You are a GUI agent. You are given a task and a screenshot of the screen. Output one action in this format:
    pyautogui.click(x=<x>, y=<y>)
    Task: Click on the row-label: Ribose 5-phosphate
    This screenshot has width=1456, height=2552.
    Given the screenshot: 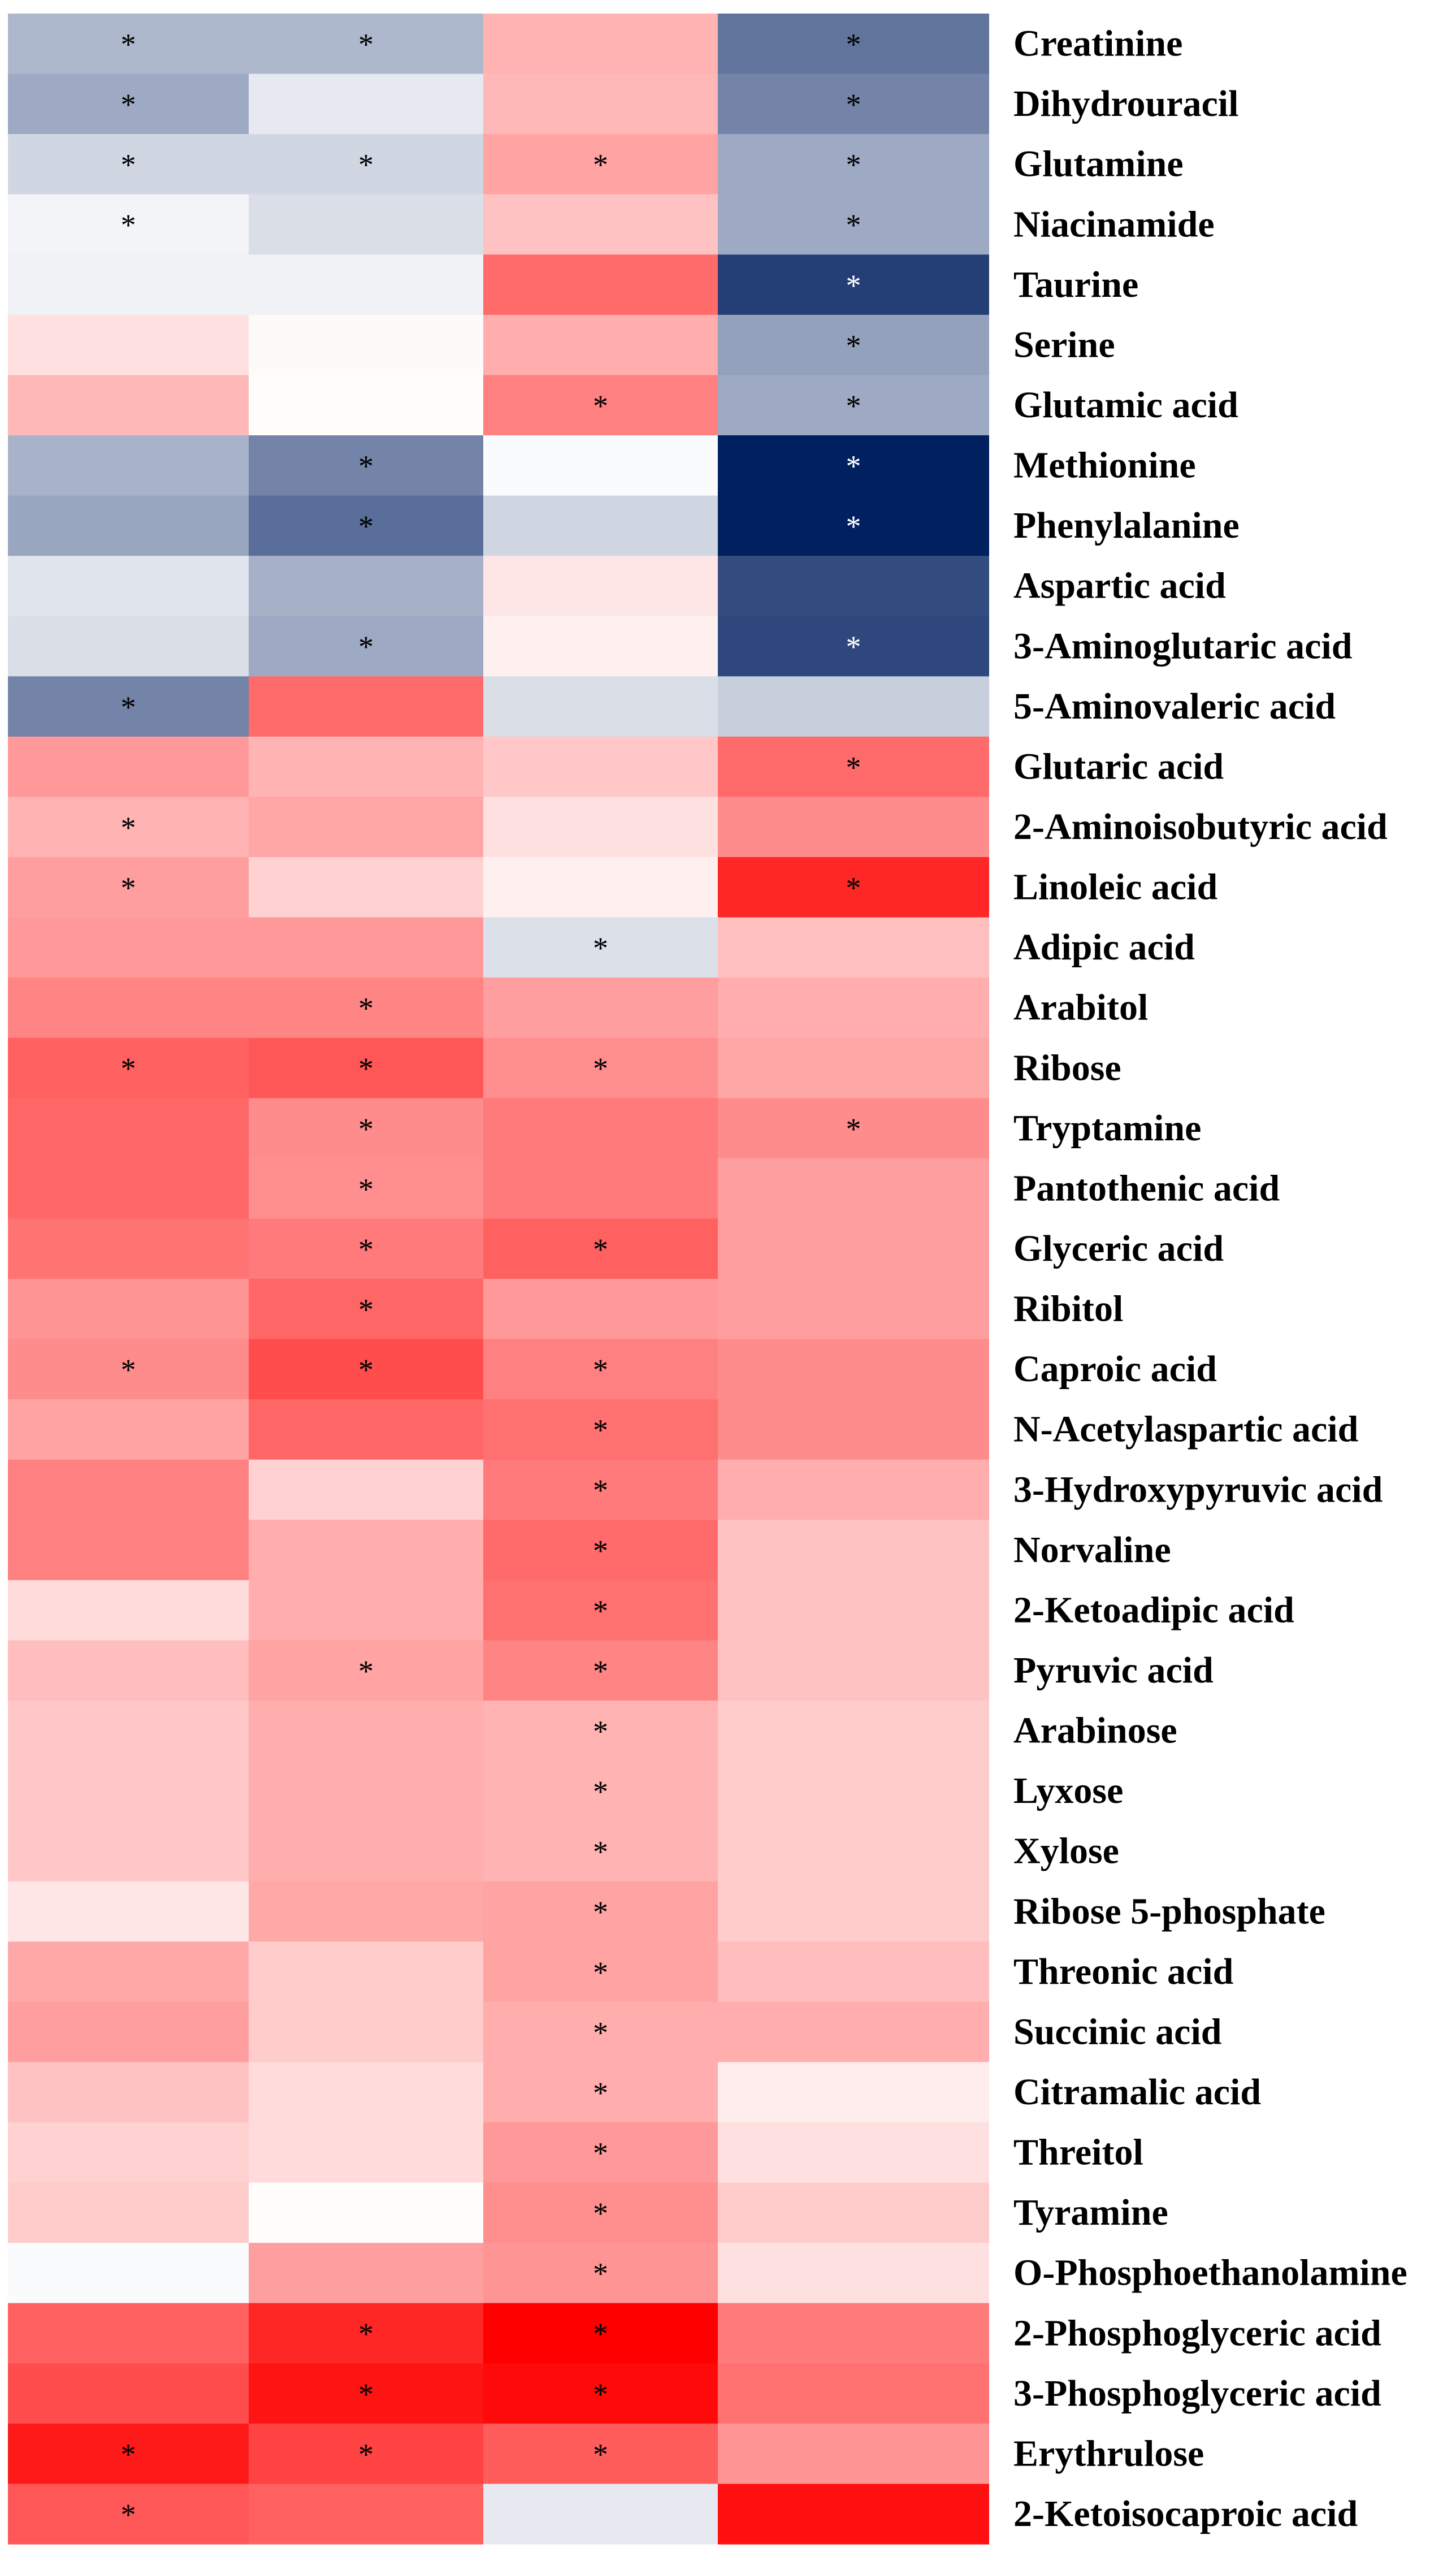 What is the action you would take?
    pyautogui.click(x=1169, y=1912)
    